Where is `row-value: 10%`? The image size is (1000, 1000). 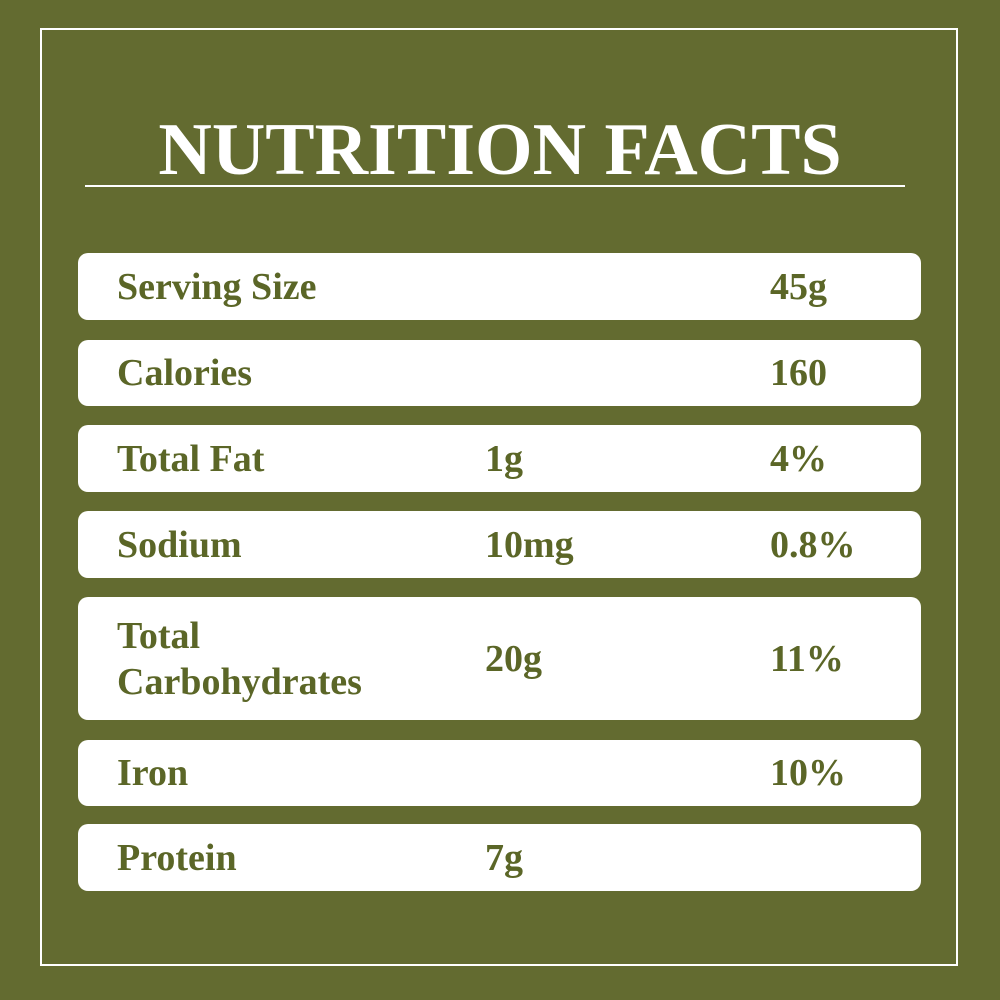 row-value: 10% is located at coordinates (808, 773).